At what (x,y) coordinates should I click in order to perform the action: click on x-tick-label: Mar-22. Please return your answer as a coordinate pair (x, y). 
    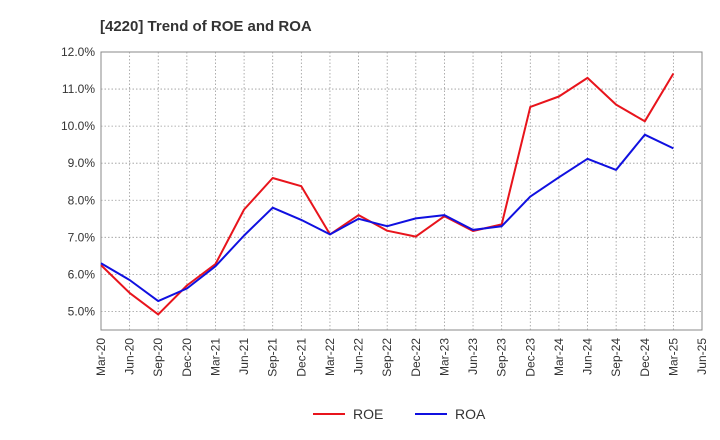
    Looking at the image, I should click on (330, 357).